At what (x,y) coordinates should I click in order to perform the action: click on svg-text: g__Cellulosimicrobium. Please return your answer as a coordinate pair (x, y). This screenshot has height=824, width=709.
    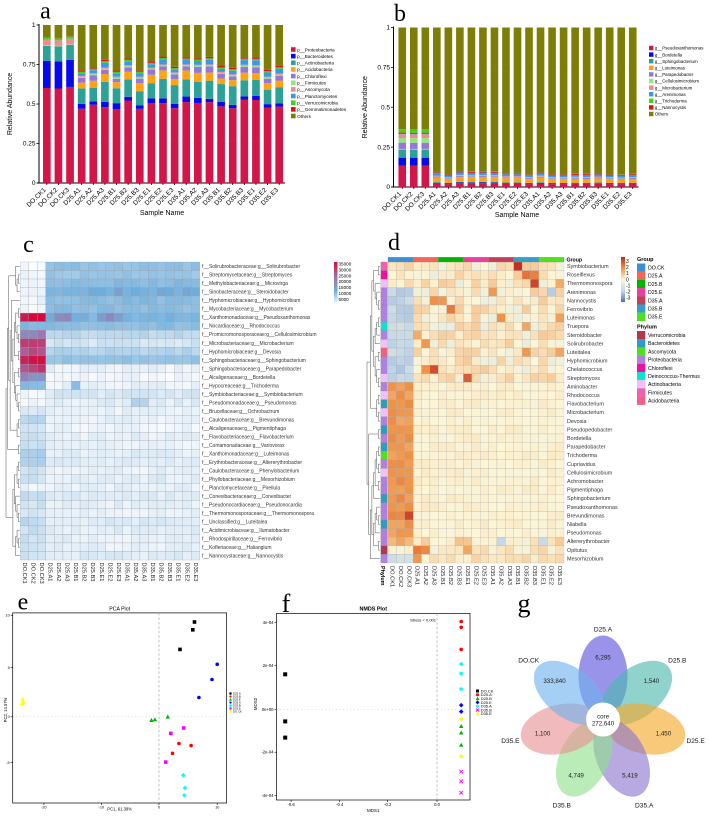
    Looking at the image, I should click on (677, 81).